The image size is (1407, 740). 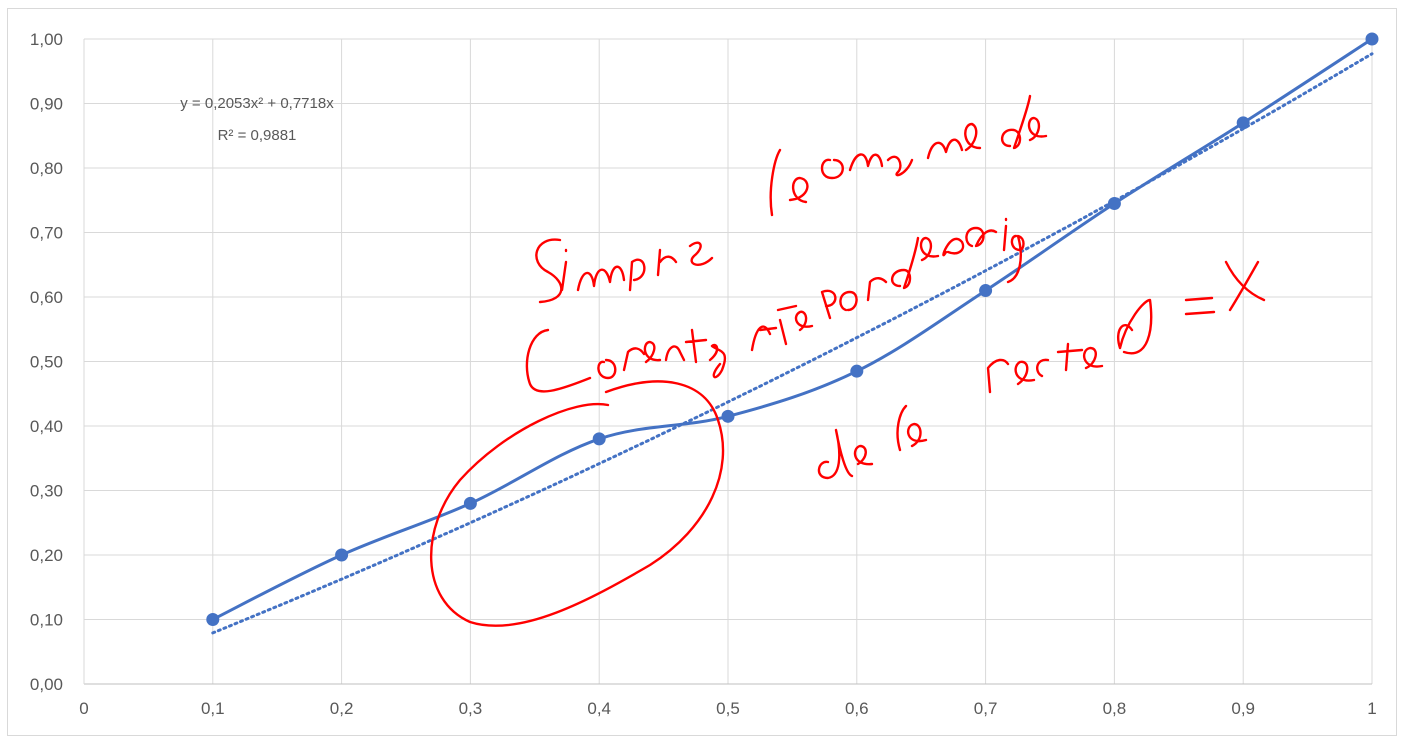 What do you see at coordinates (986, 708) in the screenshot?
I see `x-tick-label: 0,7` at bounding box center [986, 708].